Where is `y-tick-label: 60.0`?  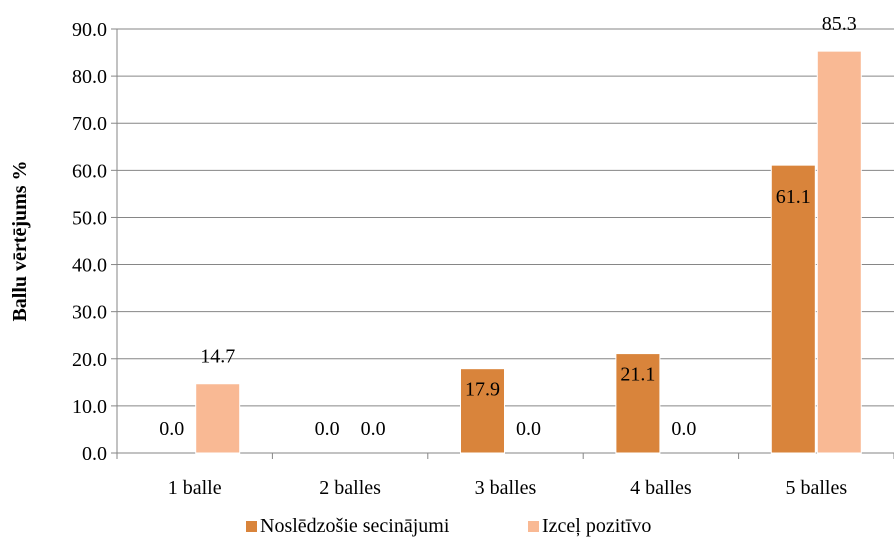
y-tick-label: 60.0 is located at coordinates (89, 171).